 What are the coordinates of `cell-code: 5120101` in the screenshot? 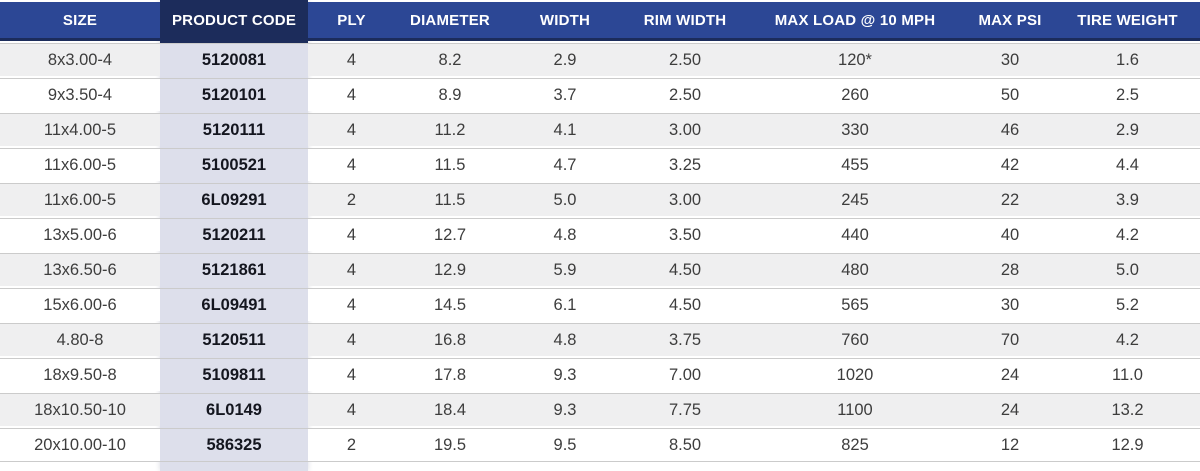 It's located at (234, 94).